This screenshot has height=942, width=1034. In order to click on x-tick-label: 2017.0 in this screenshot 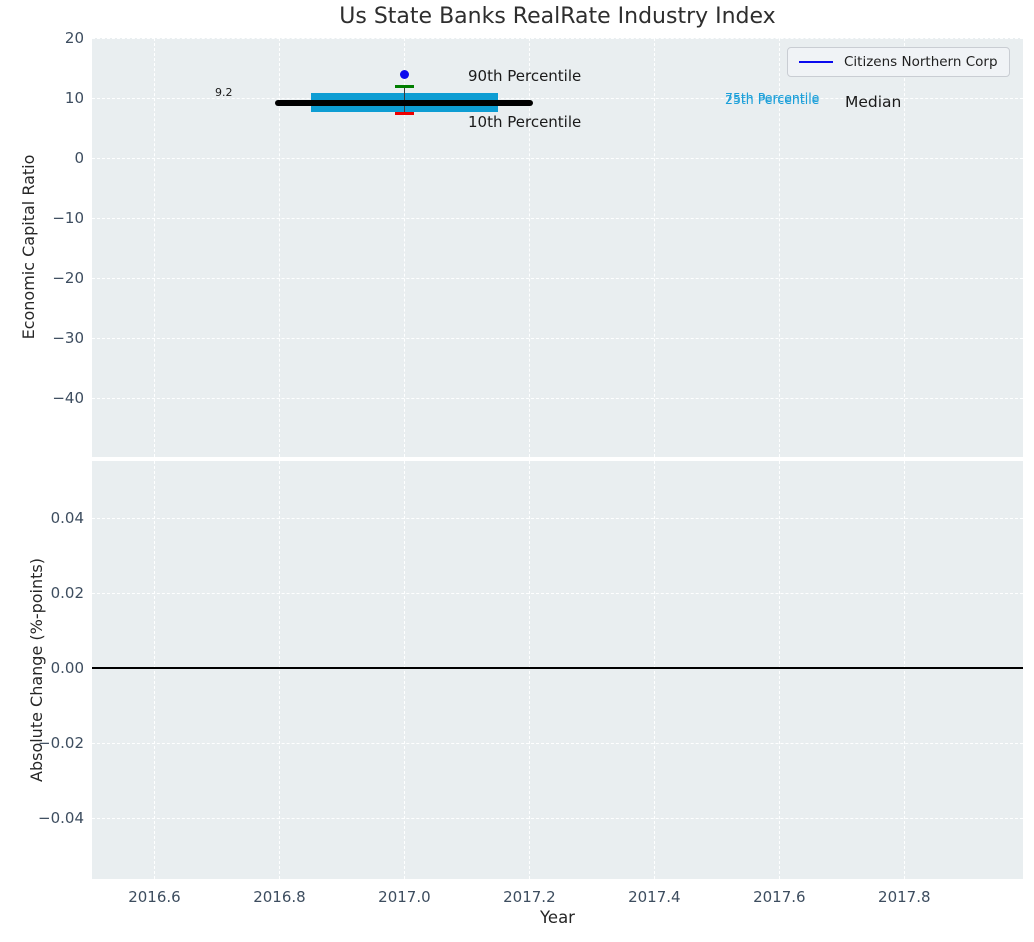, I will do `click(404, 897)`.